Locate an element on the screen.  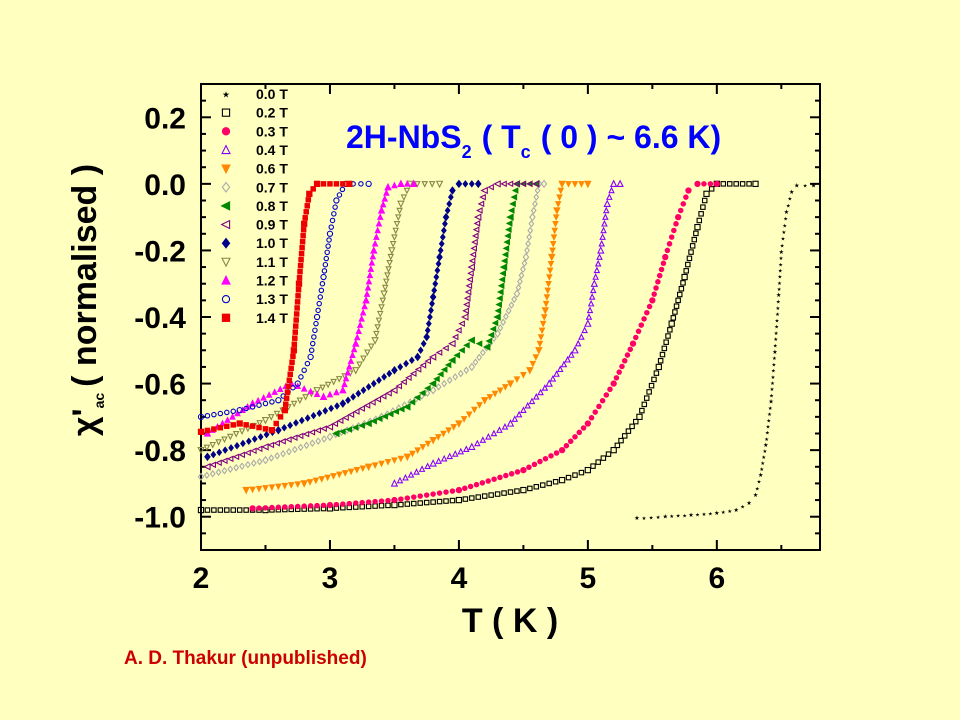
legend-label: 0.7 T is located at coordinates (272, 187).